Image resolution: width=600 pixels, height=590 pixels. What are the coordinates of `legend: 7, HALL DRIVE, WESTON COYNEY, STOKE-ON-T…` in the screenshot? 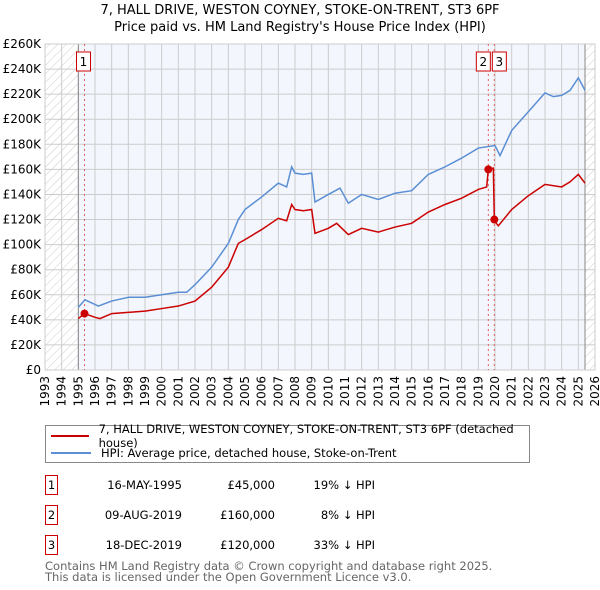 It's located at (287, 442).